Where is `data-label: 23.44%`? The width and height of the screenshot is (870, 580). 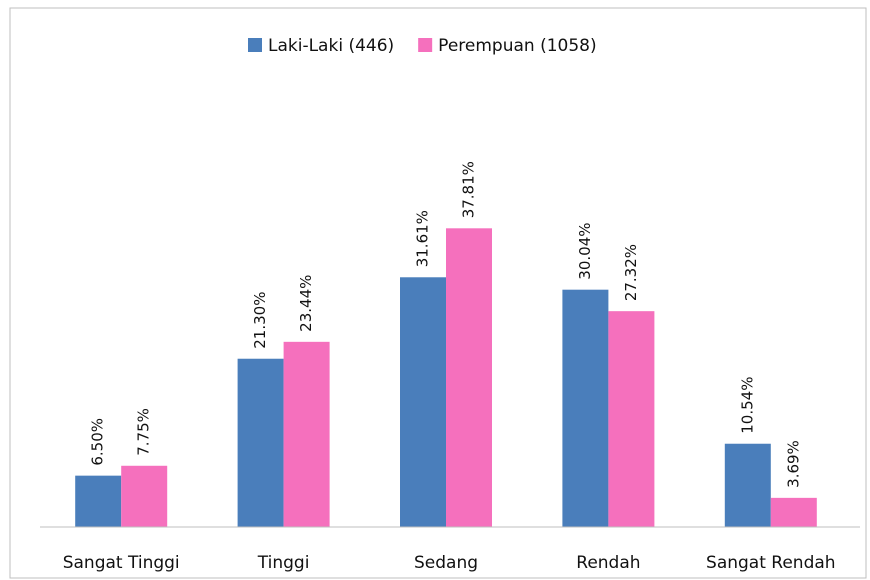
data-label: 23.44% is located at coordinates (306, 303).